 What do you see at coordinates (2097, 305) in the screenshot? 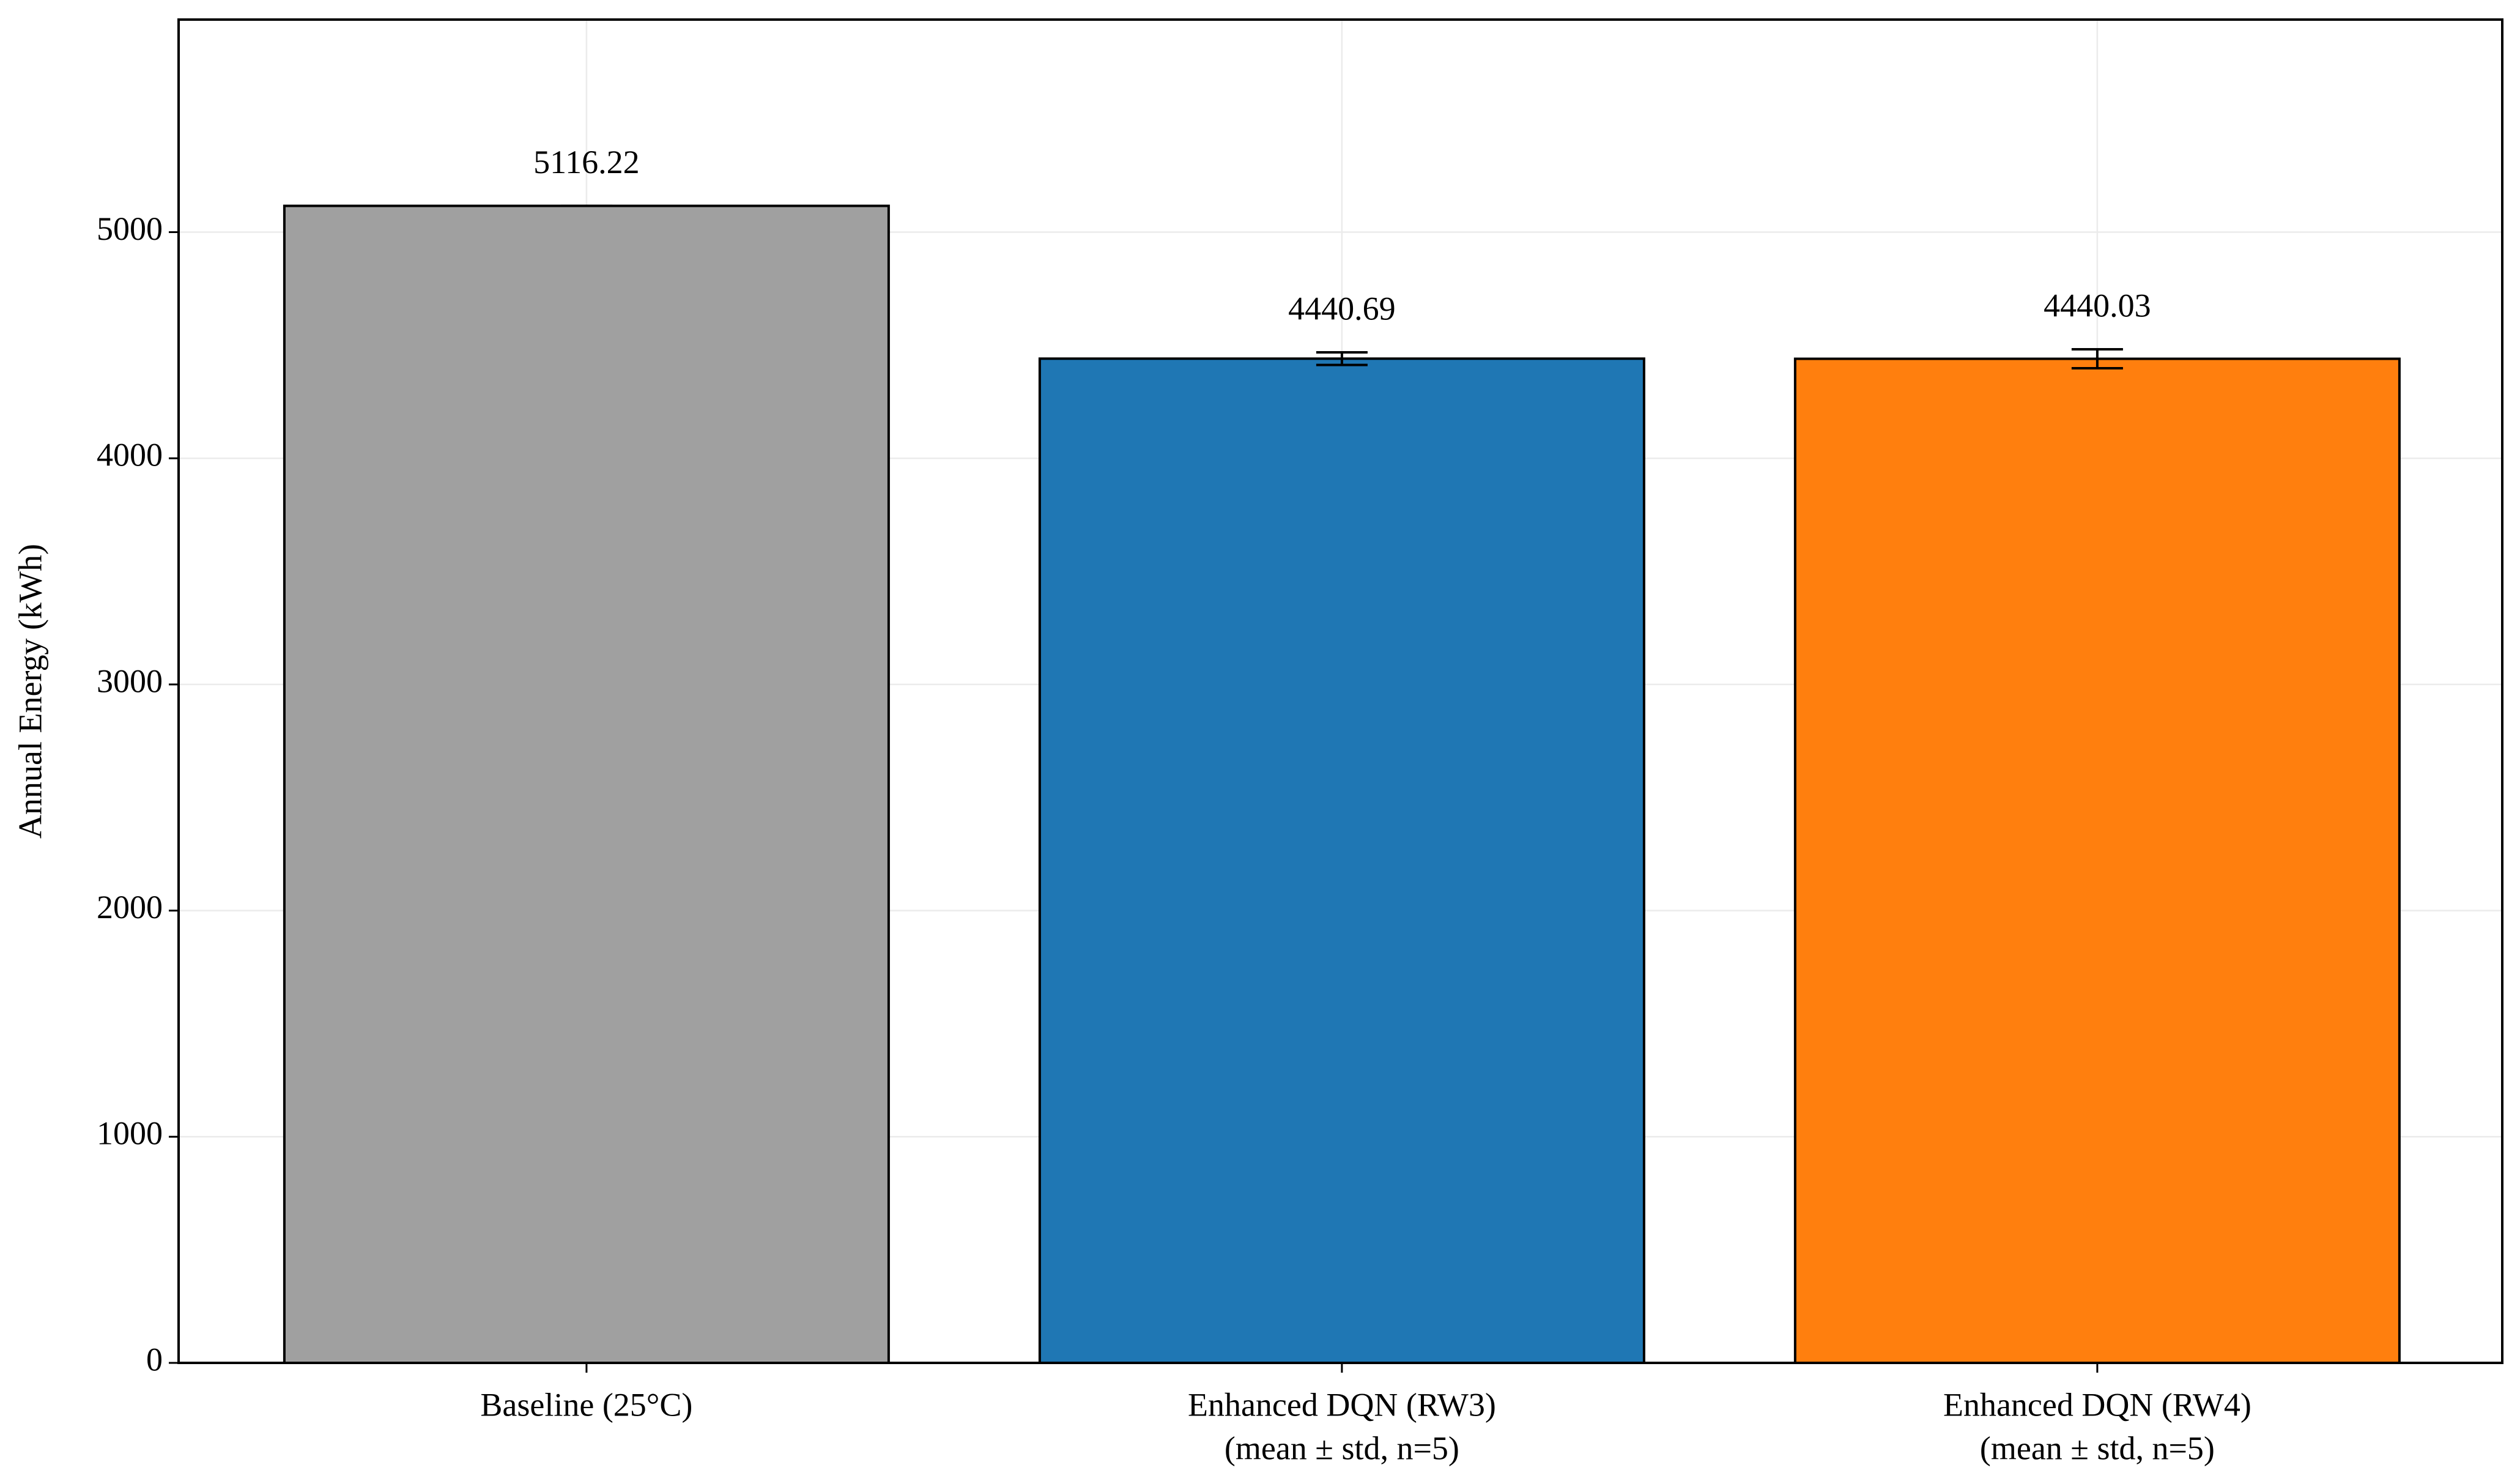
I see `value-label: 4440.03` at bounding box center [2097, 305].